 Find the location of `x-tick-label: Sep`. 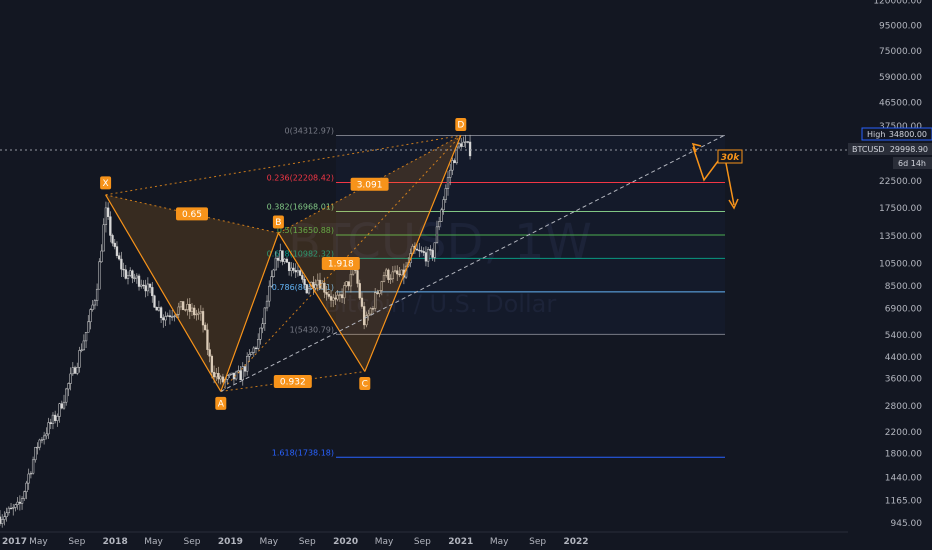

x-tick-label: Sep is located at coordinates (76, 542).